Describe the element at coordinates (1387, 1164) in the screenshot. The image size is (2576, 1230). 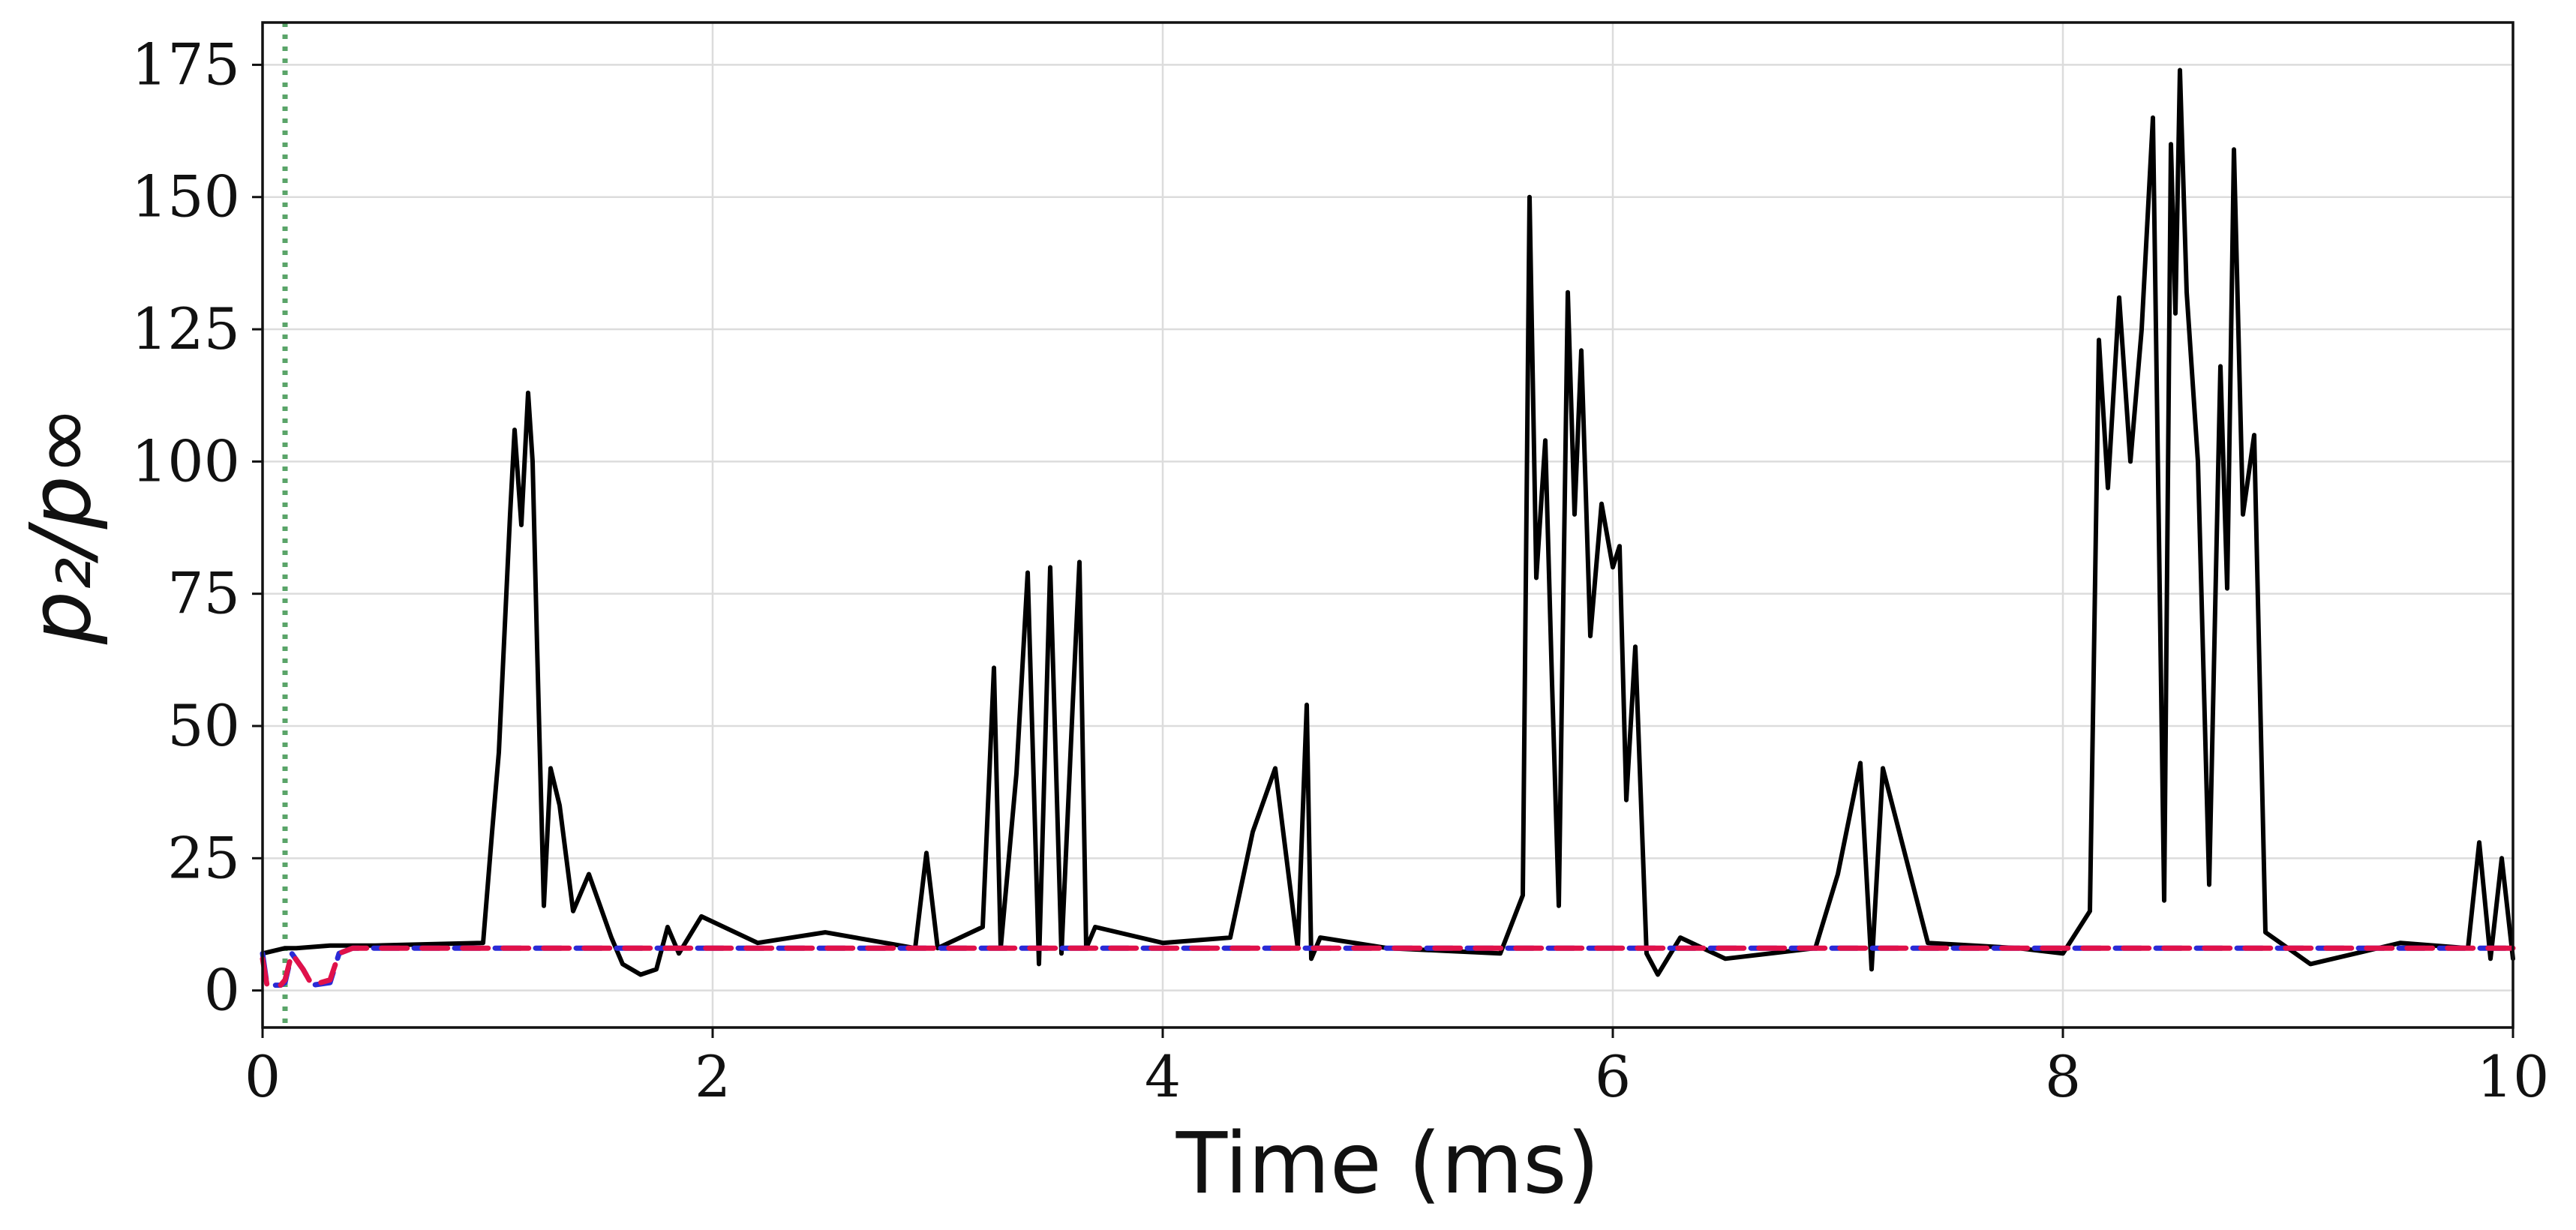
I see `x-axis-title: Time (ms)` at that location.